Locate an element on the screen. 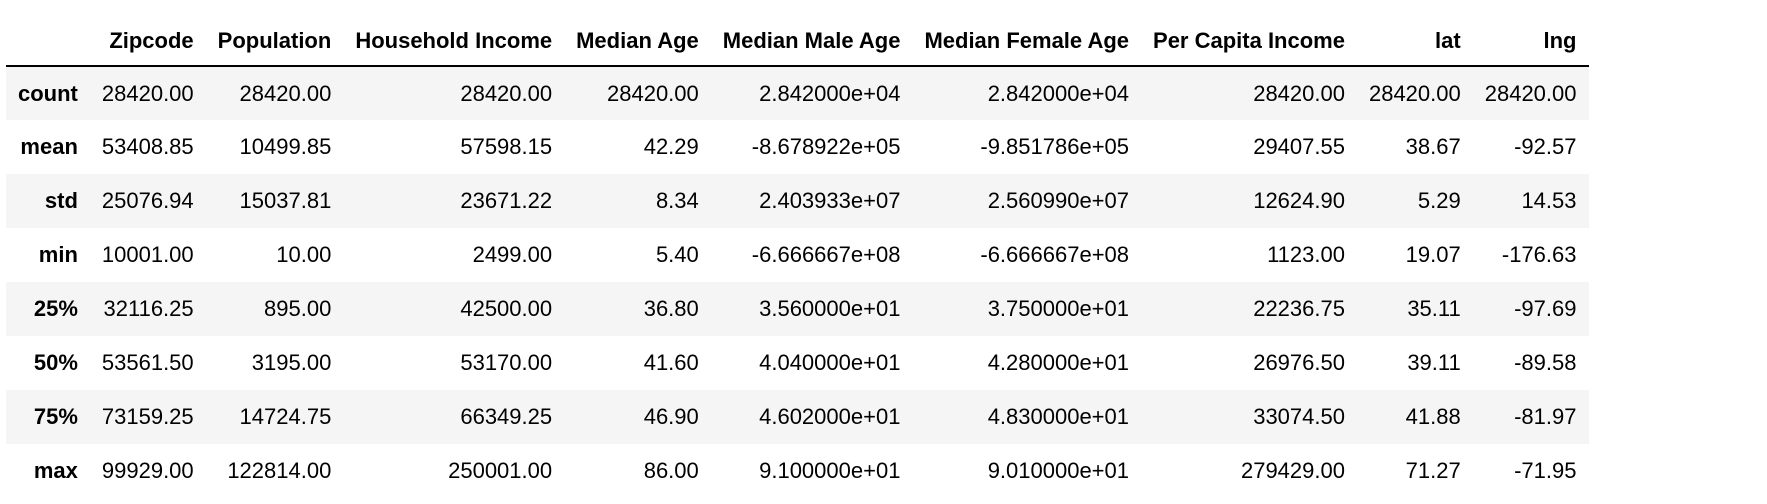  table-cell: 14.53 is located at coordinates (1549, 200).